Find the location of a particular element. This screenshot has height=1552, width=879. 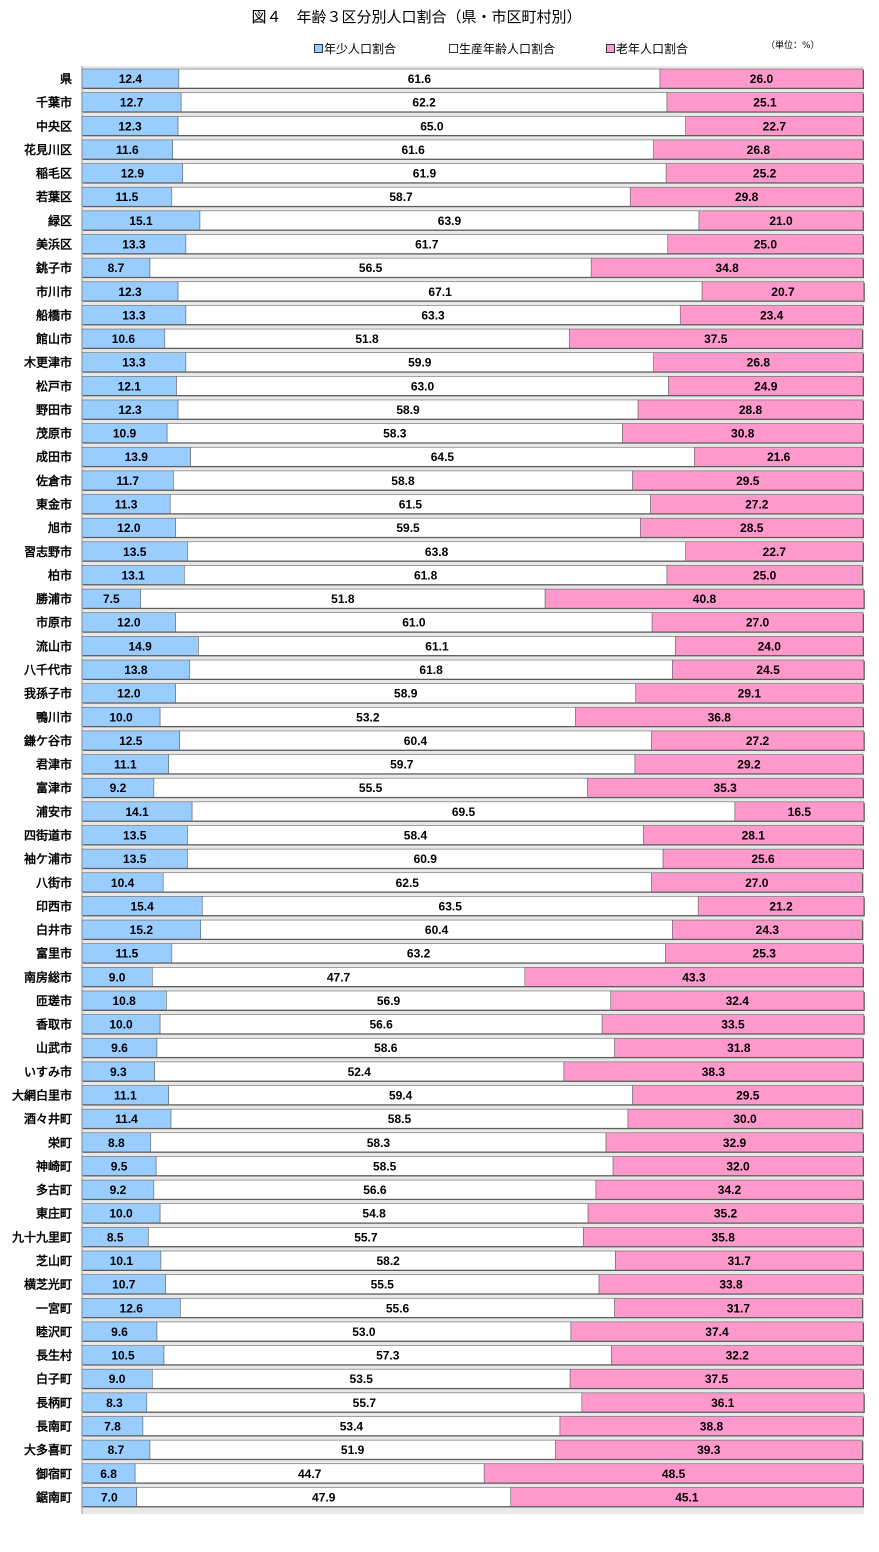

legend-swatch-working is located at coordinates (453, 48).